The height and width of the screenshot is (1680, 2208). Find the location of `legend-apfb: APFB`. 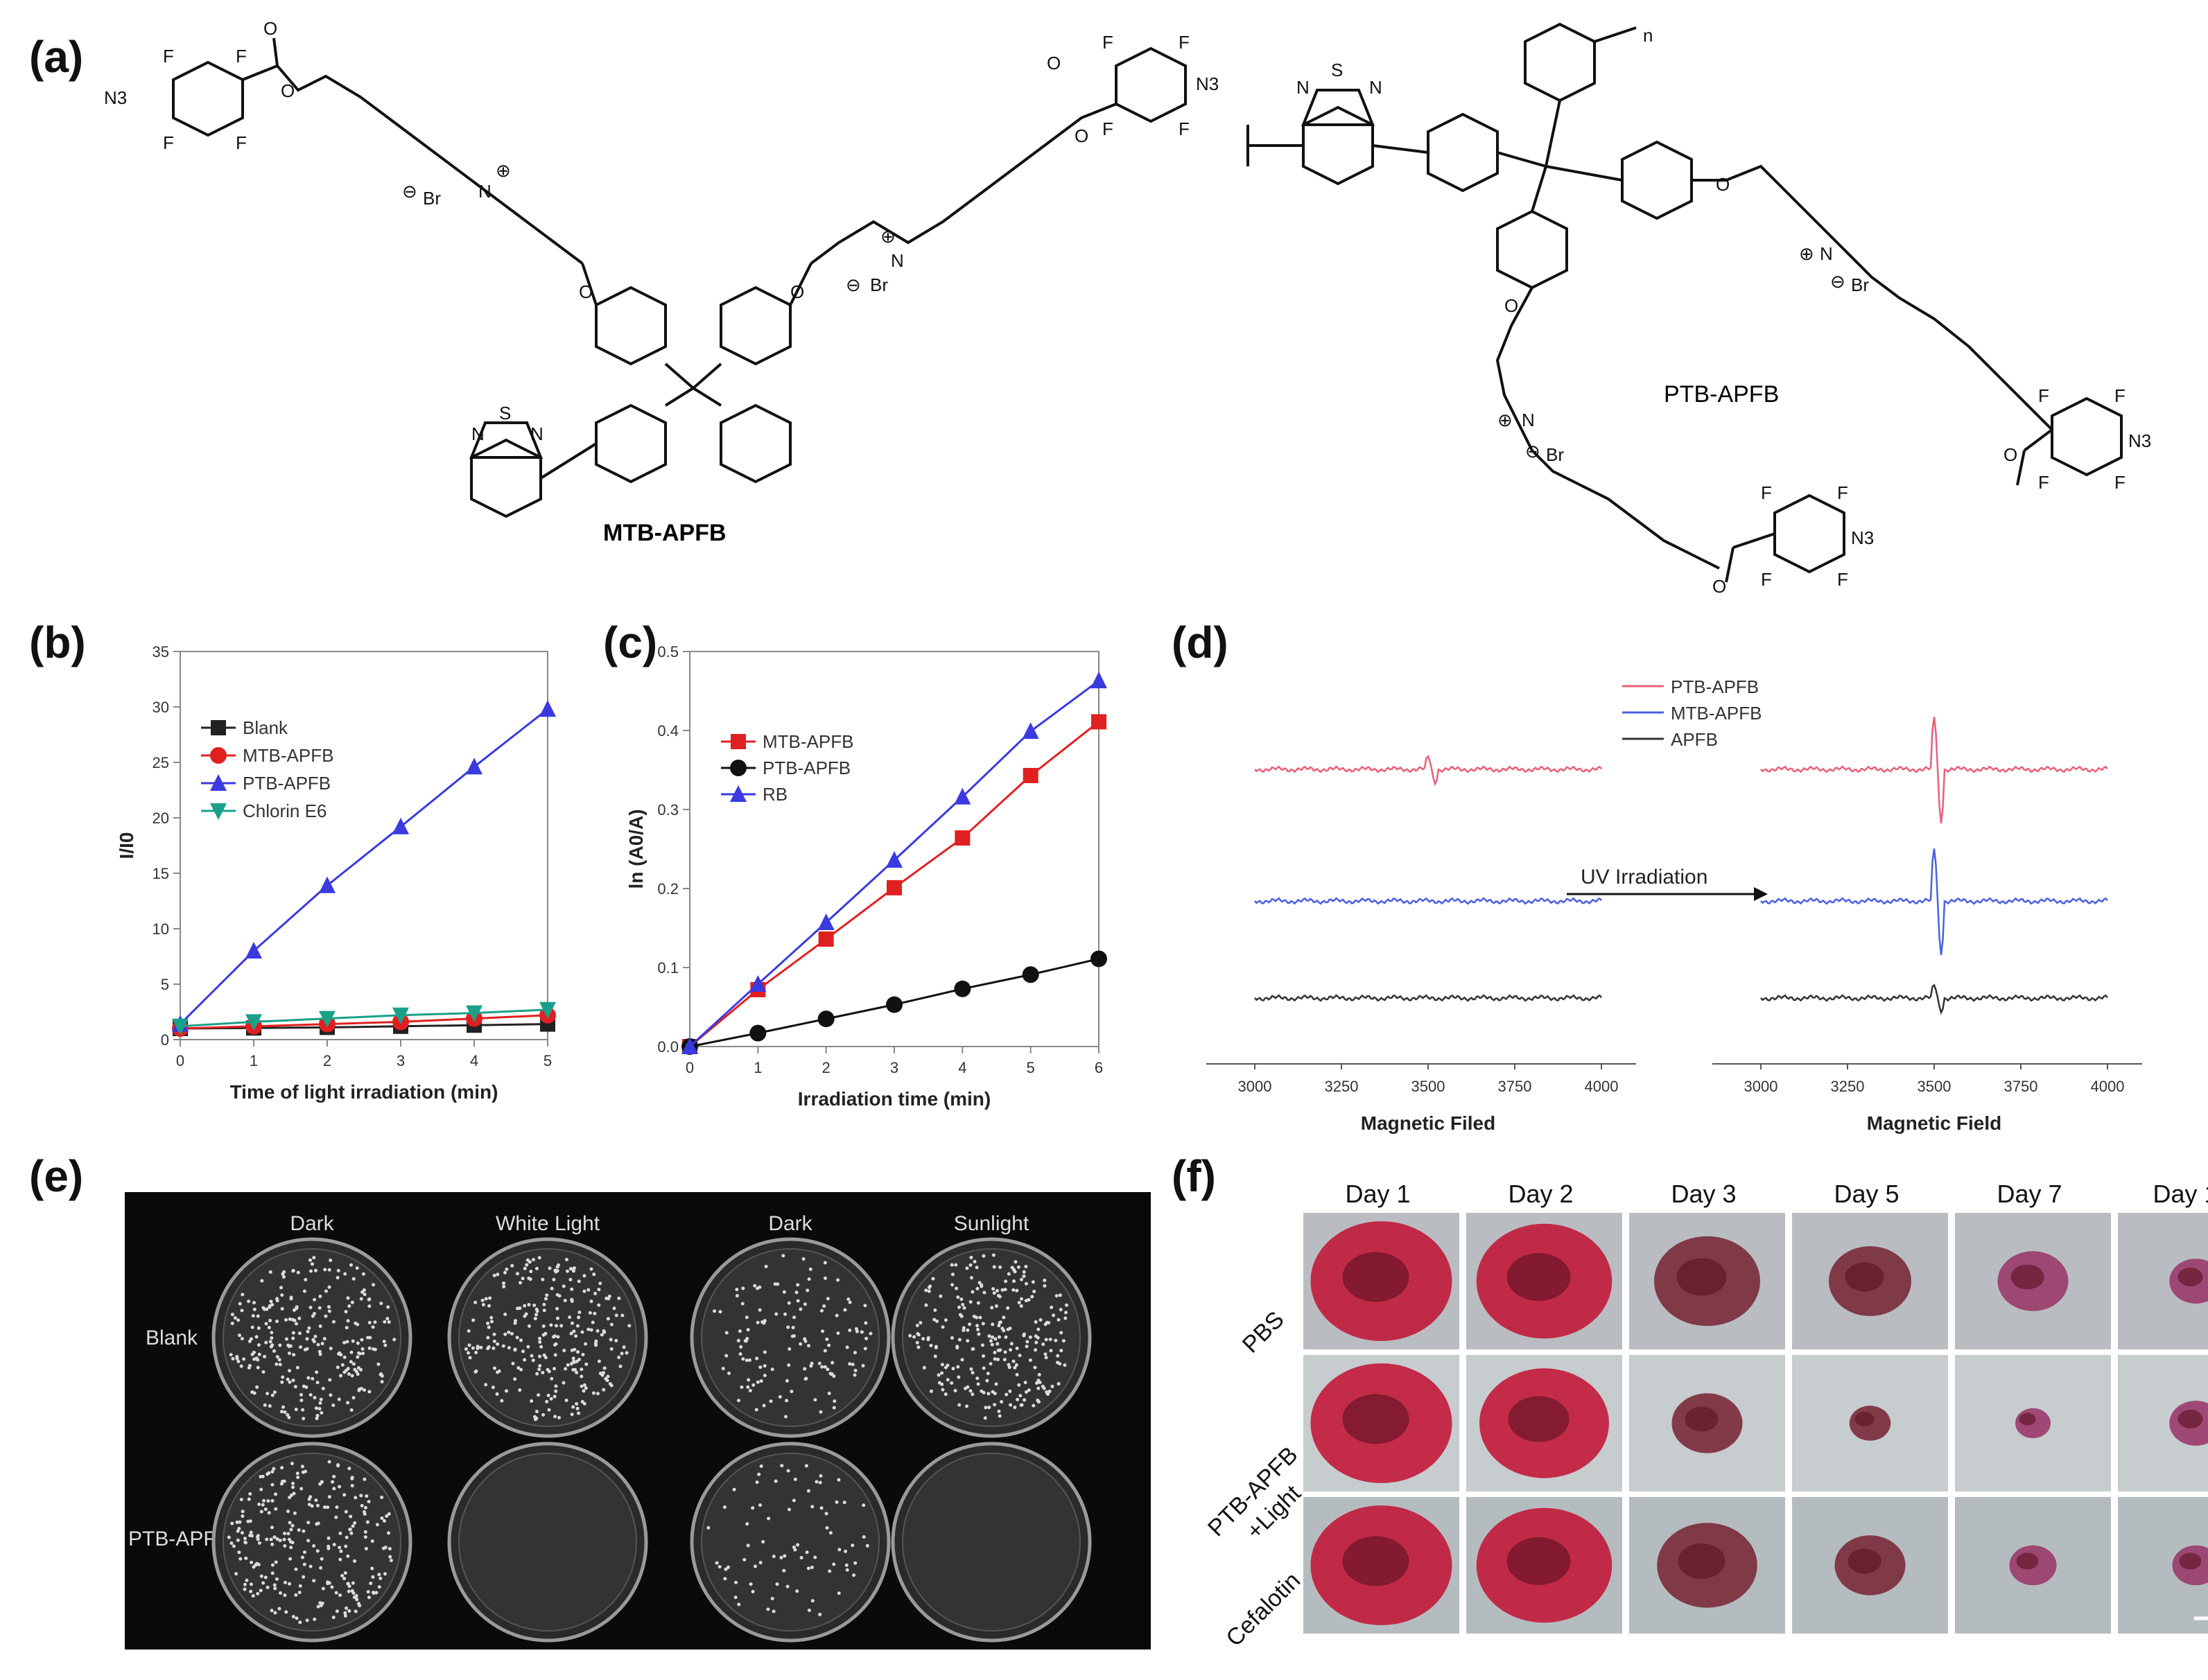

legend-apfb: APFB is located at coordinates (1694, 739).